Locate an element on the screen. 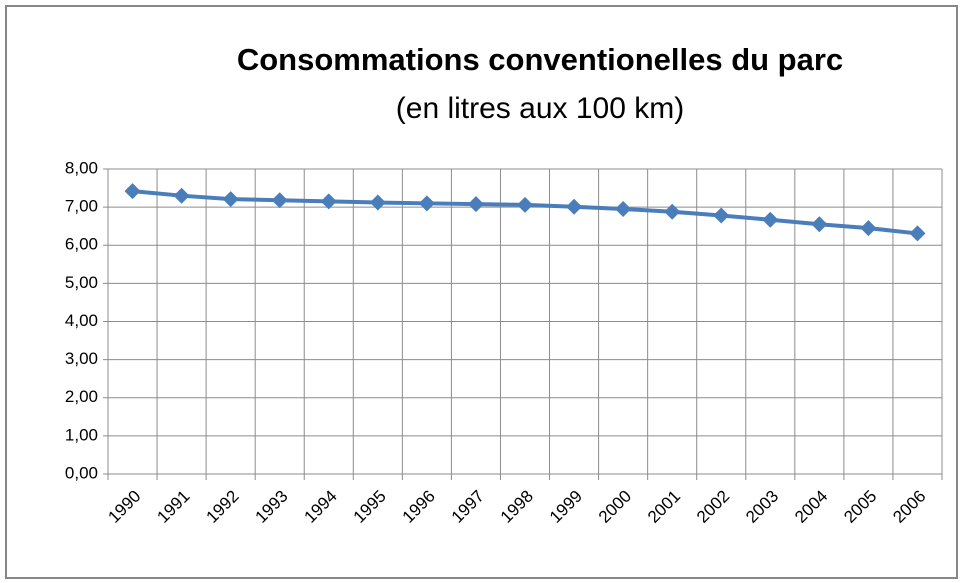 This screenshot has width=963, height=583. y-tick-label: 5,00 is located at coordinates (81, 282).